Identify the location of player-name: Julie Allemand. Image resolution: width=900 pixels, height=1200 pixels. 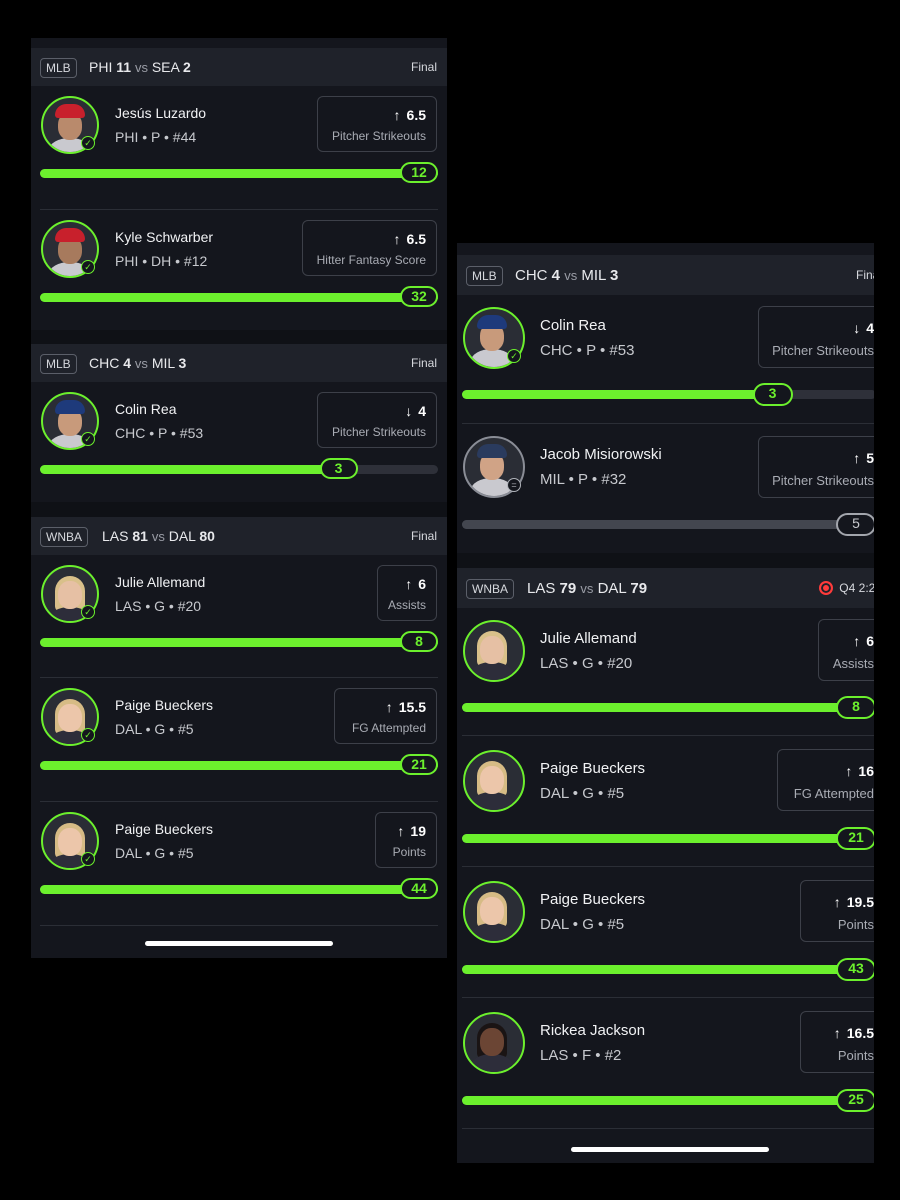
(588, 638).